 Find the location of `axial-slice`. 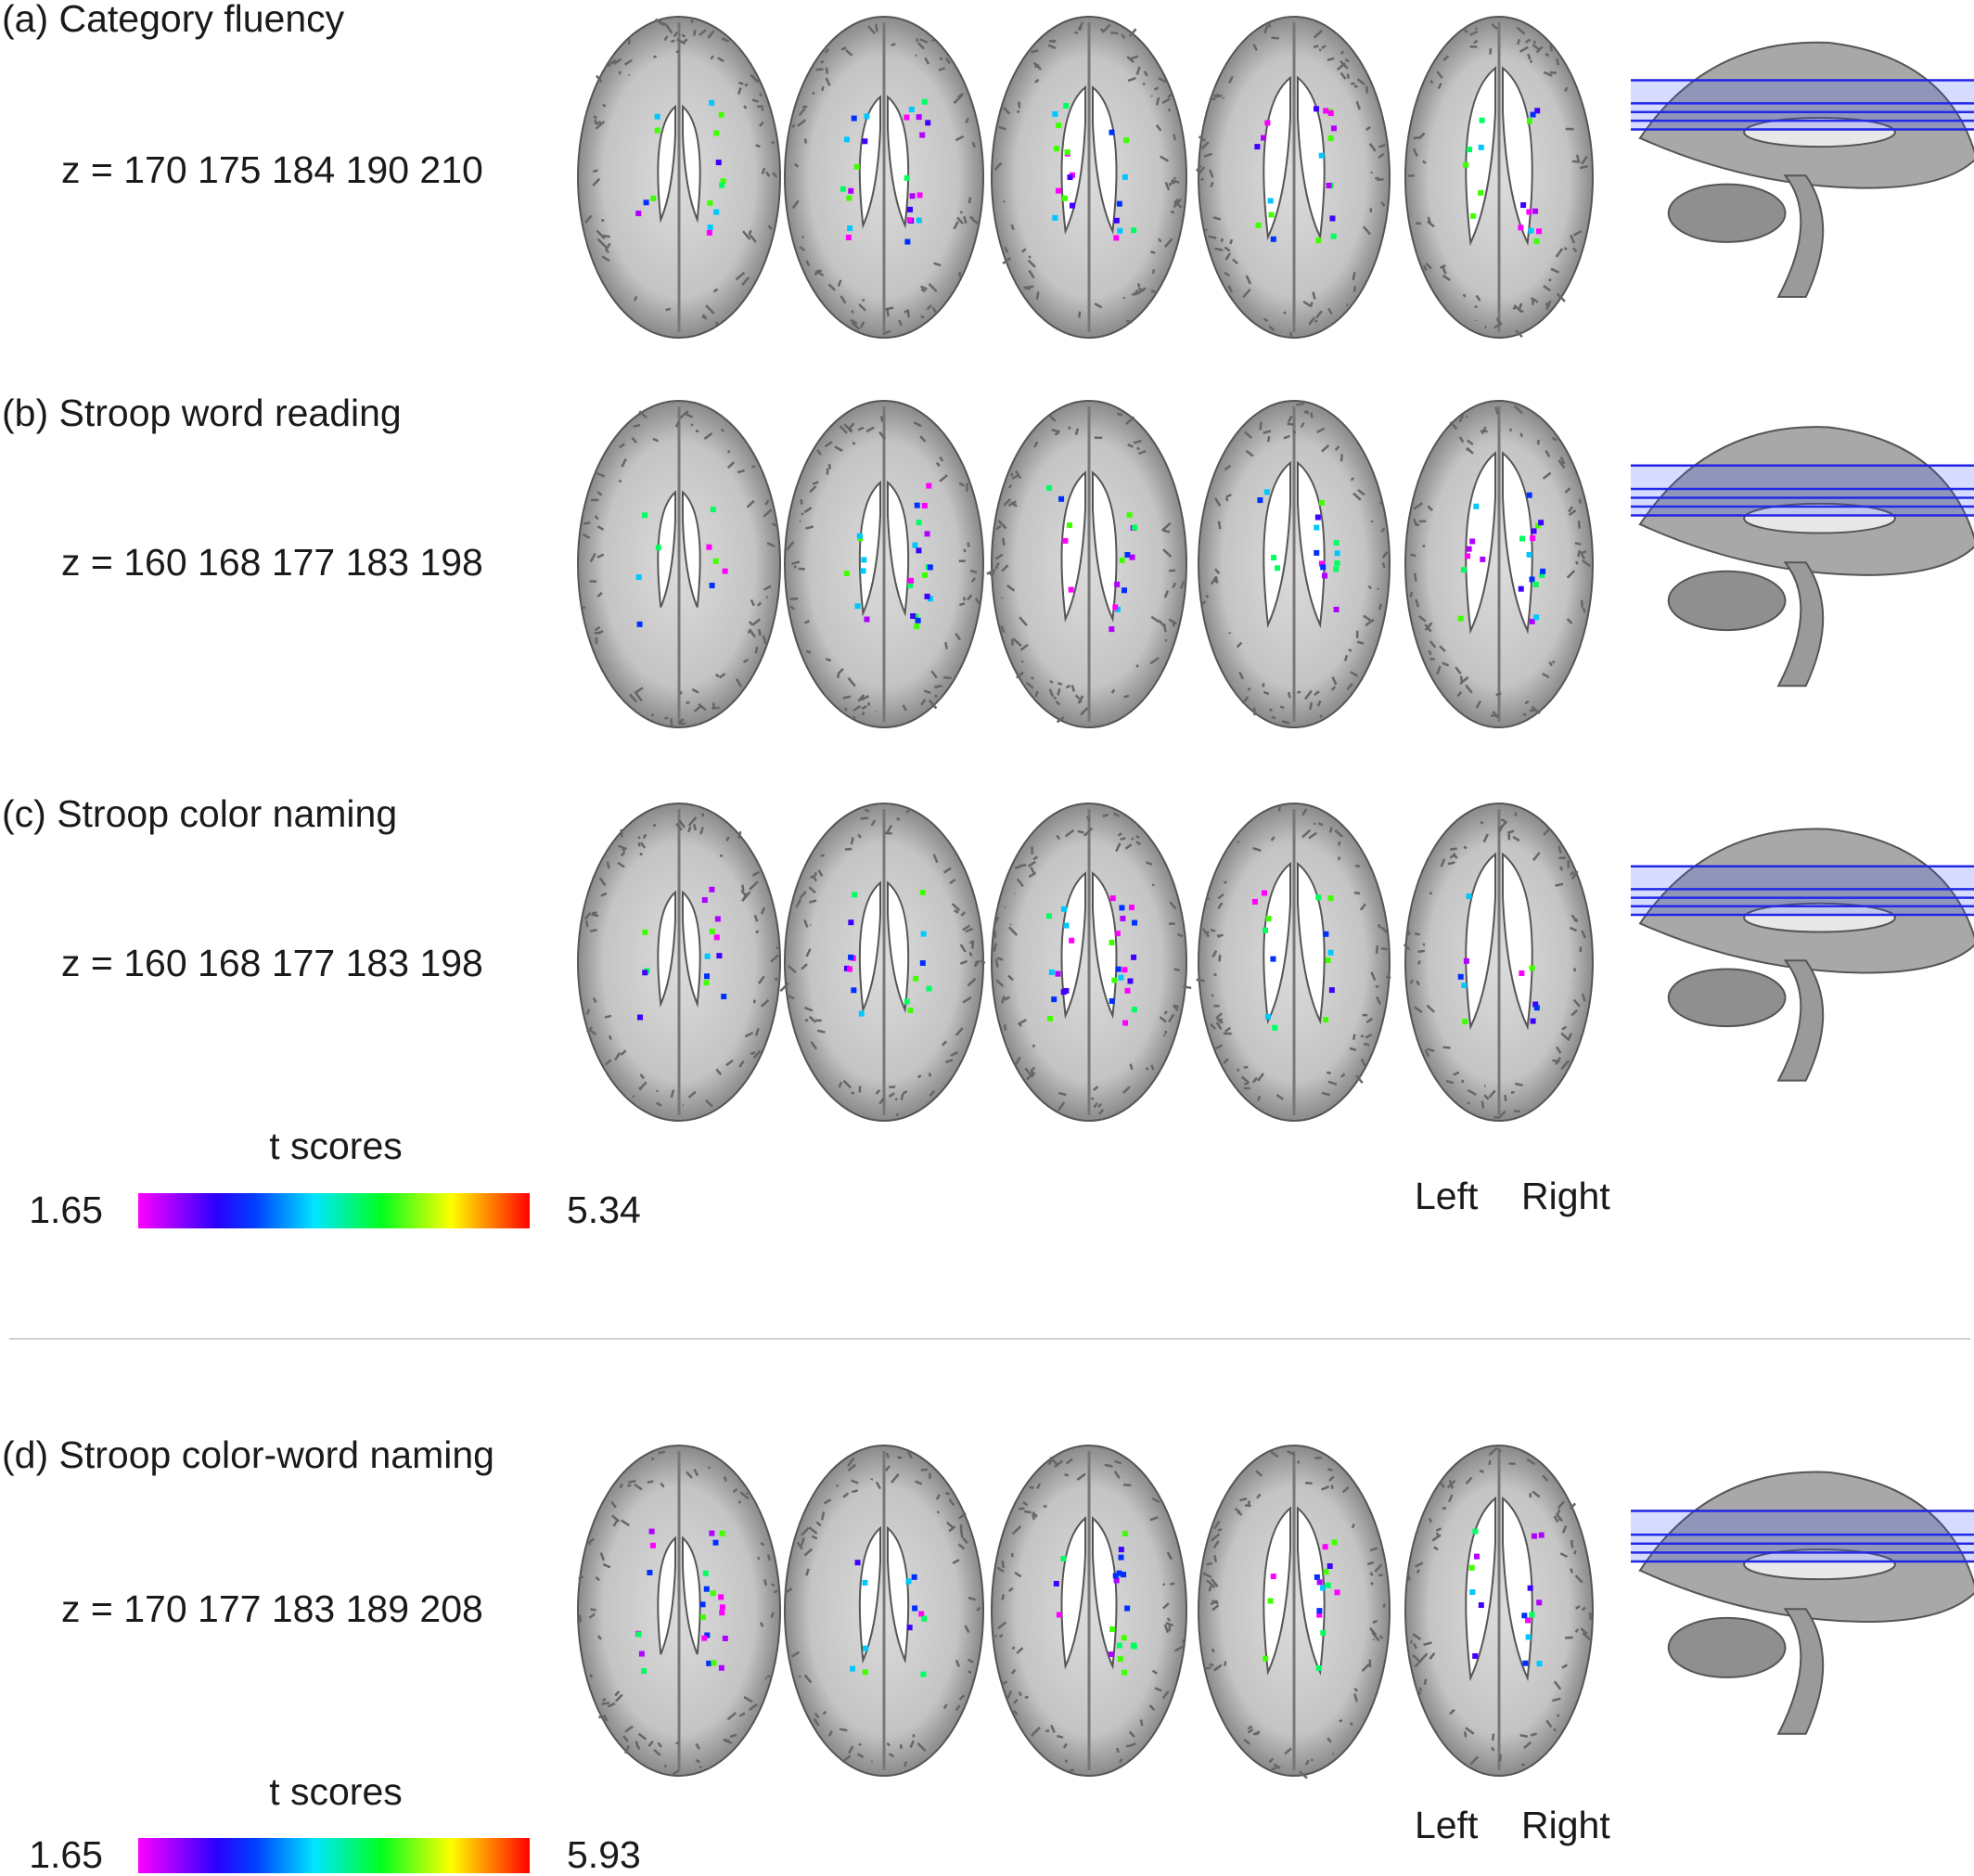

axial-slice is located at coordinates (679, 1611).